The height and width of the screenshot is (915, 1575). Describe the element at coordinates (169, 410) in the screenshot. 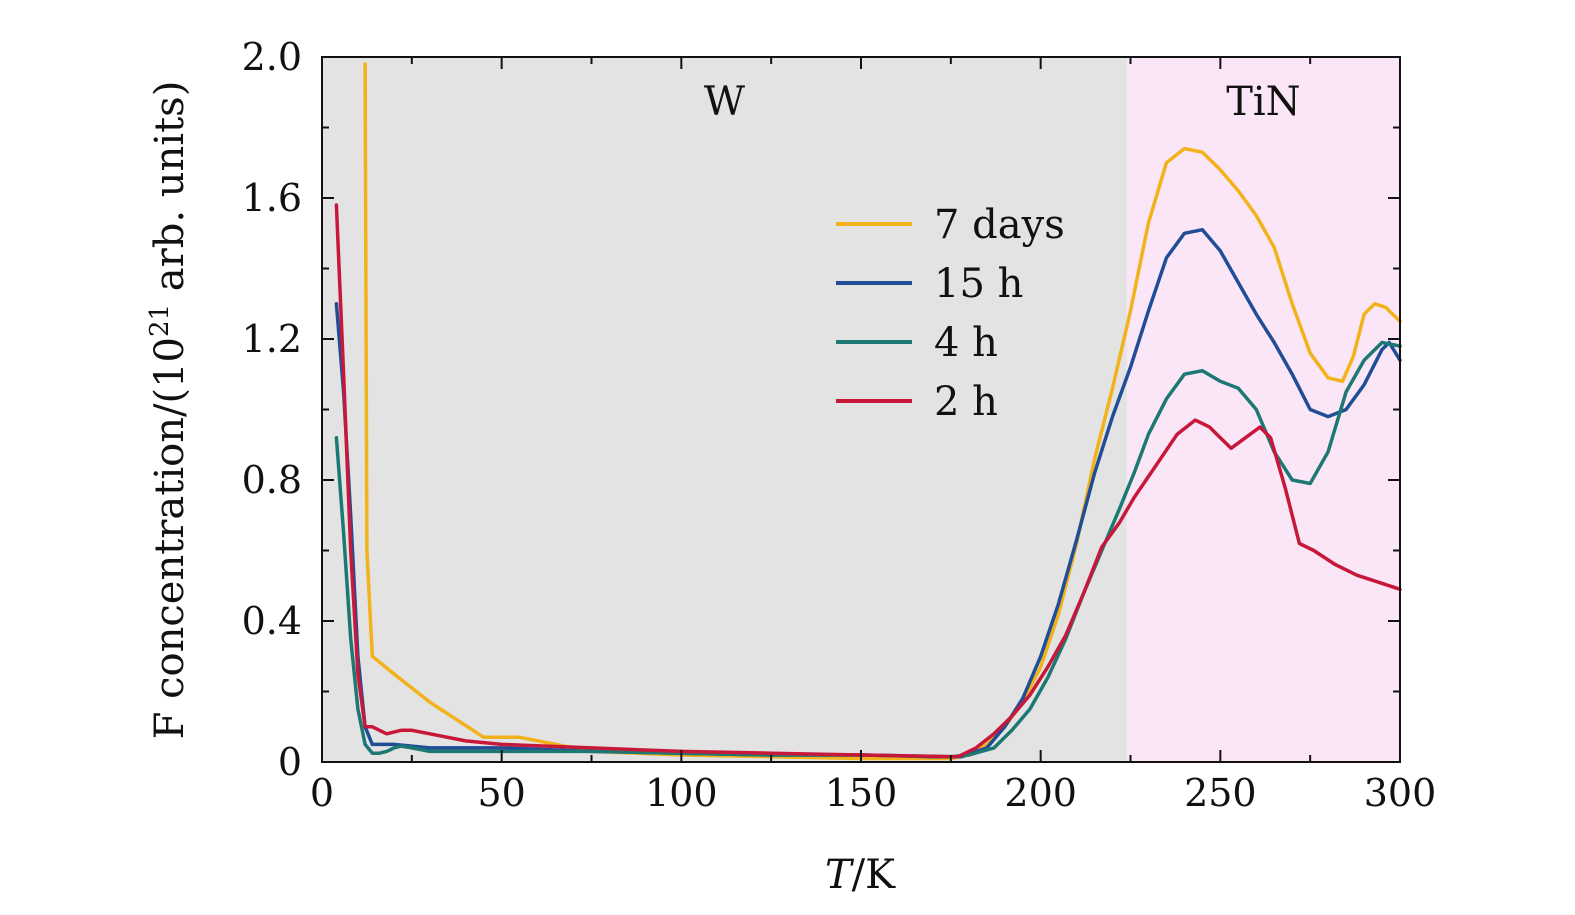

I see `y-axis-title: F concentration/(1021 arb. units)` at that location.